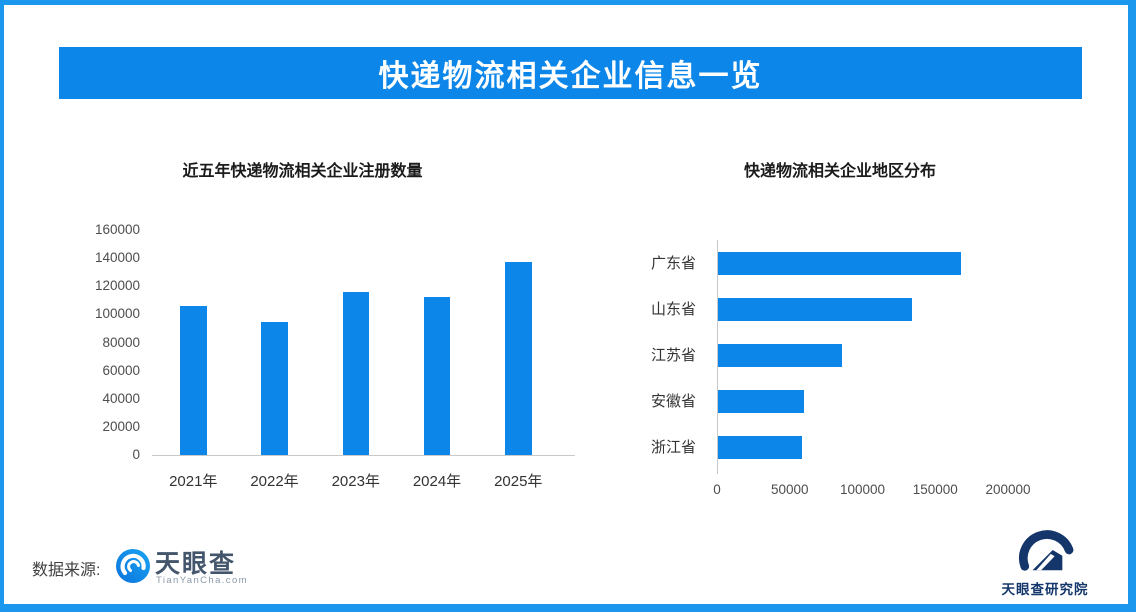 The width and height of the screenshot is (1136, 612). Describe the element at coordinates (1045, 589) in the screenshot. I see `institute-name: 天眼查研究院` at that location.